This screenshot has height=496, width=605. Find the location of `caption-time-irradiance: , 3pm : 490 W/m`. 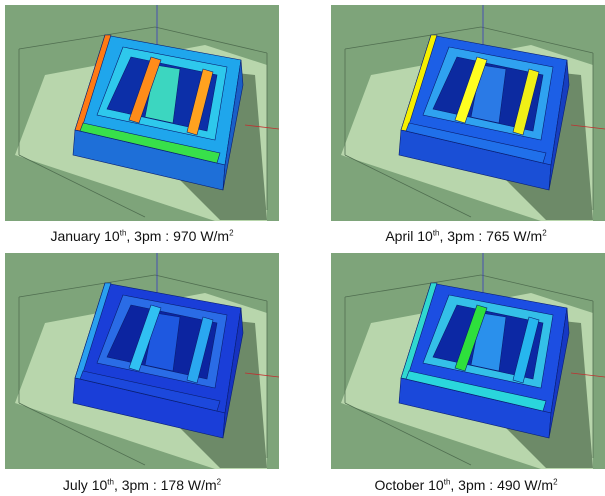

caption-time-irradiance: , 3pm : 490 W/m is located at coordinates (502, 485).